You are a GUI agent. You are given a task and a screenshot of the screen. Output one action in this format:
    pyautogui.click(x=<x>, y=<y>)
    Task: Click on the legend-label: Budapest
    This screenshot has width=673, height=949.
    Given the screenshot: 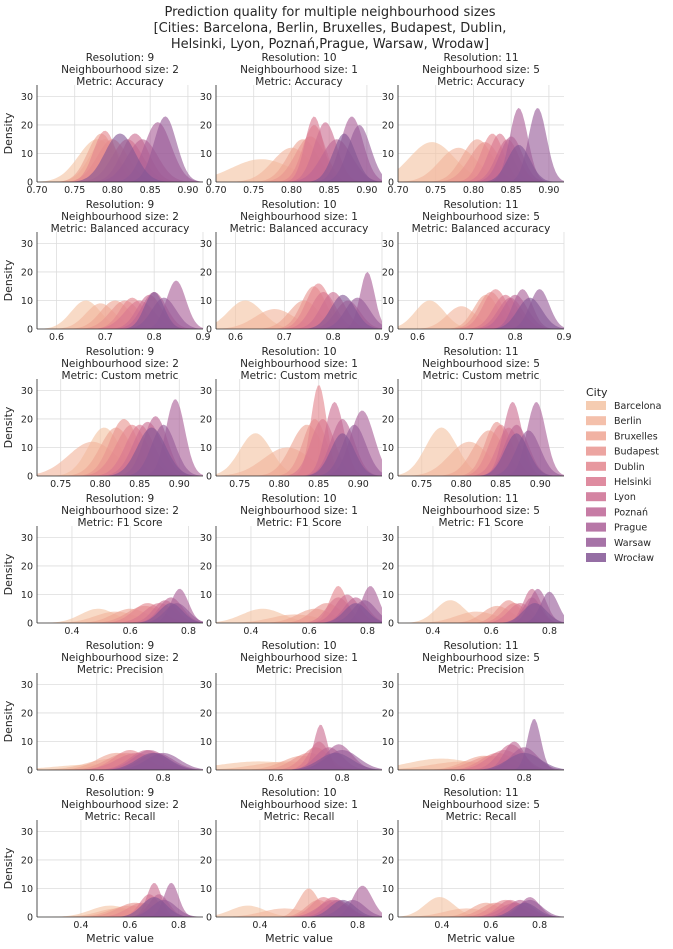 What is the action you would take?
    pyautogui.click(x=636, y=452)
    